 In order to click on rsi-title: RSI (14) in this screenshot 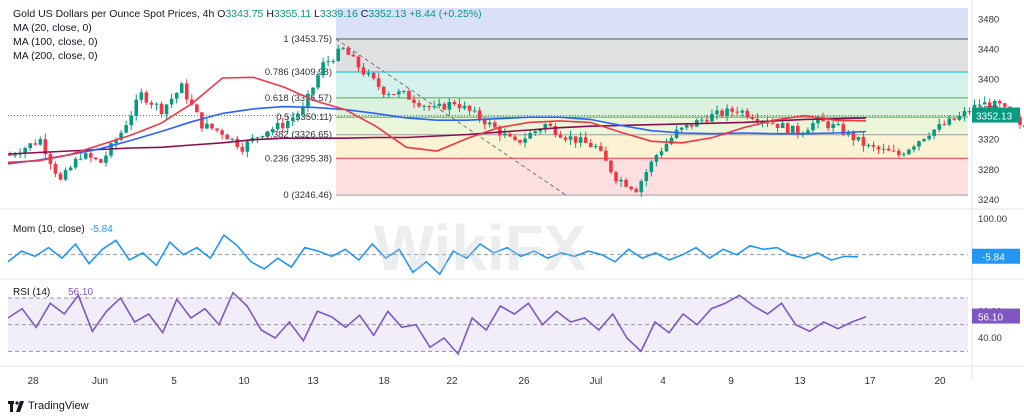, I will do `click(31, 292)`.